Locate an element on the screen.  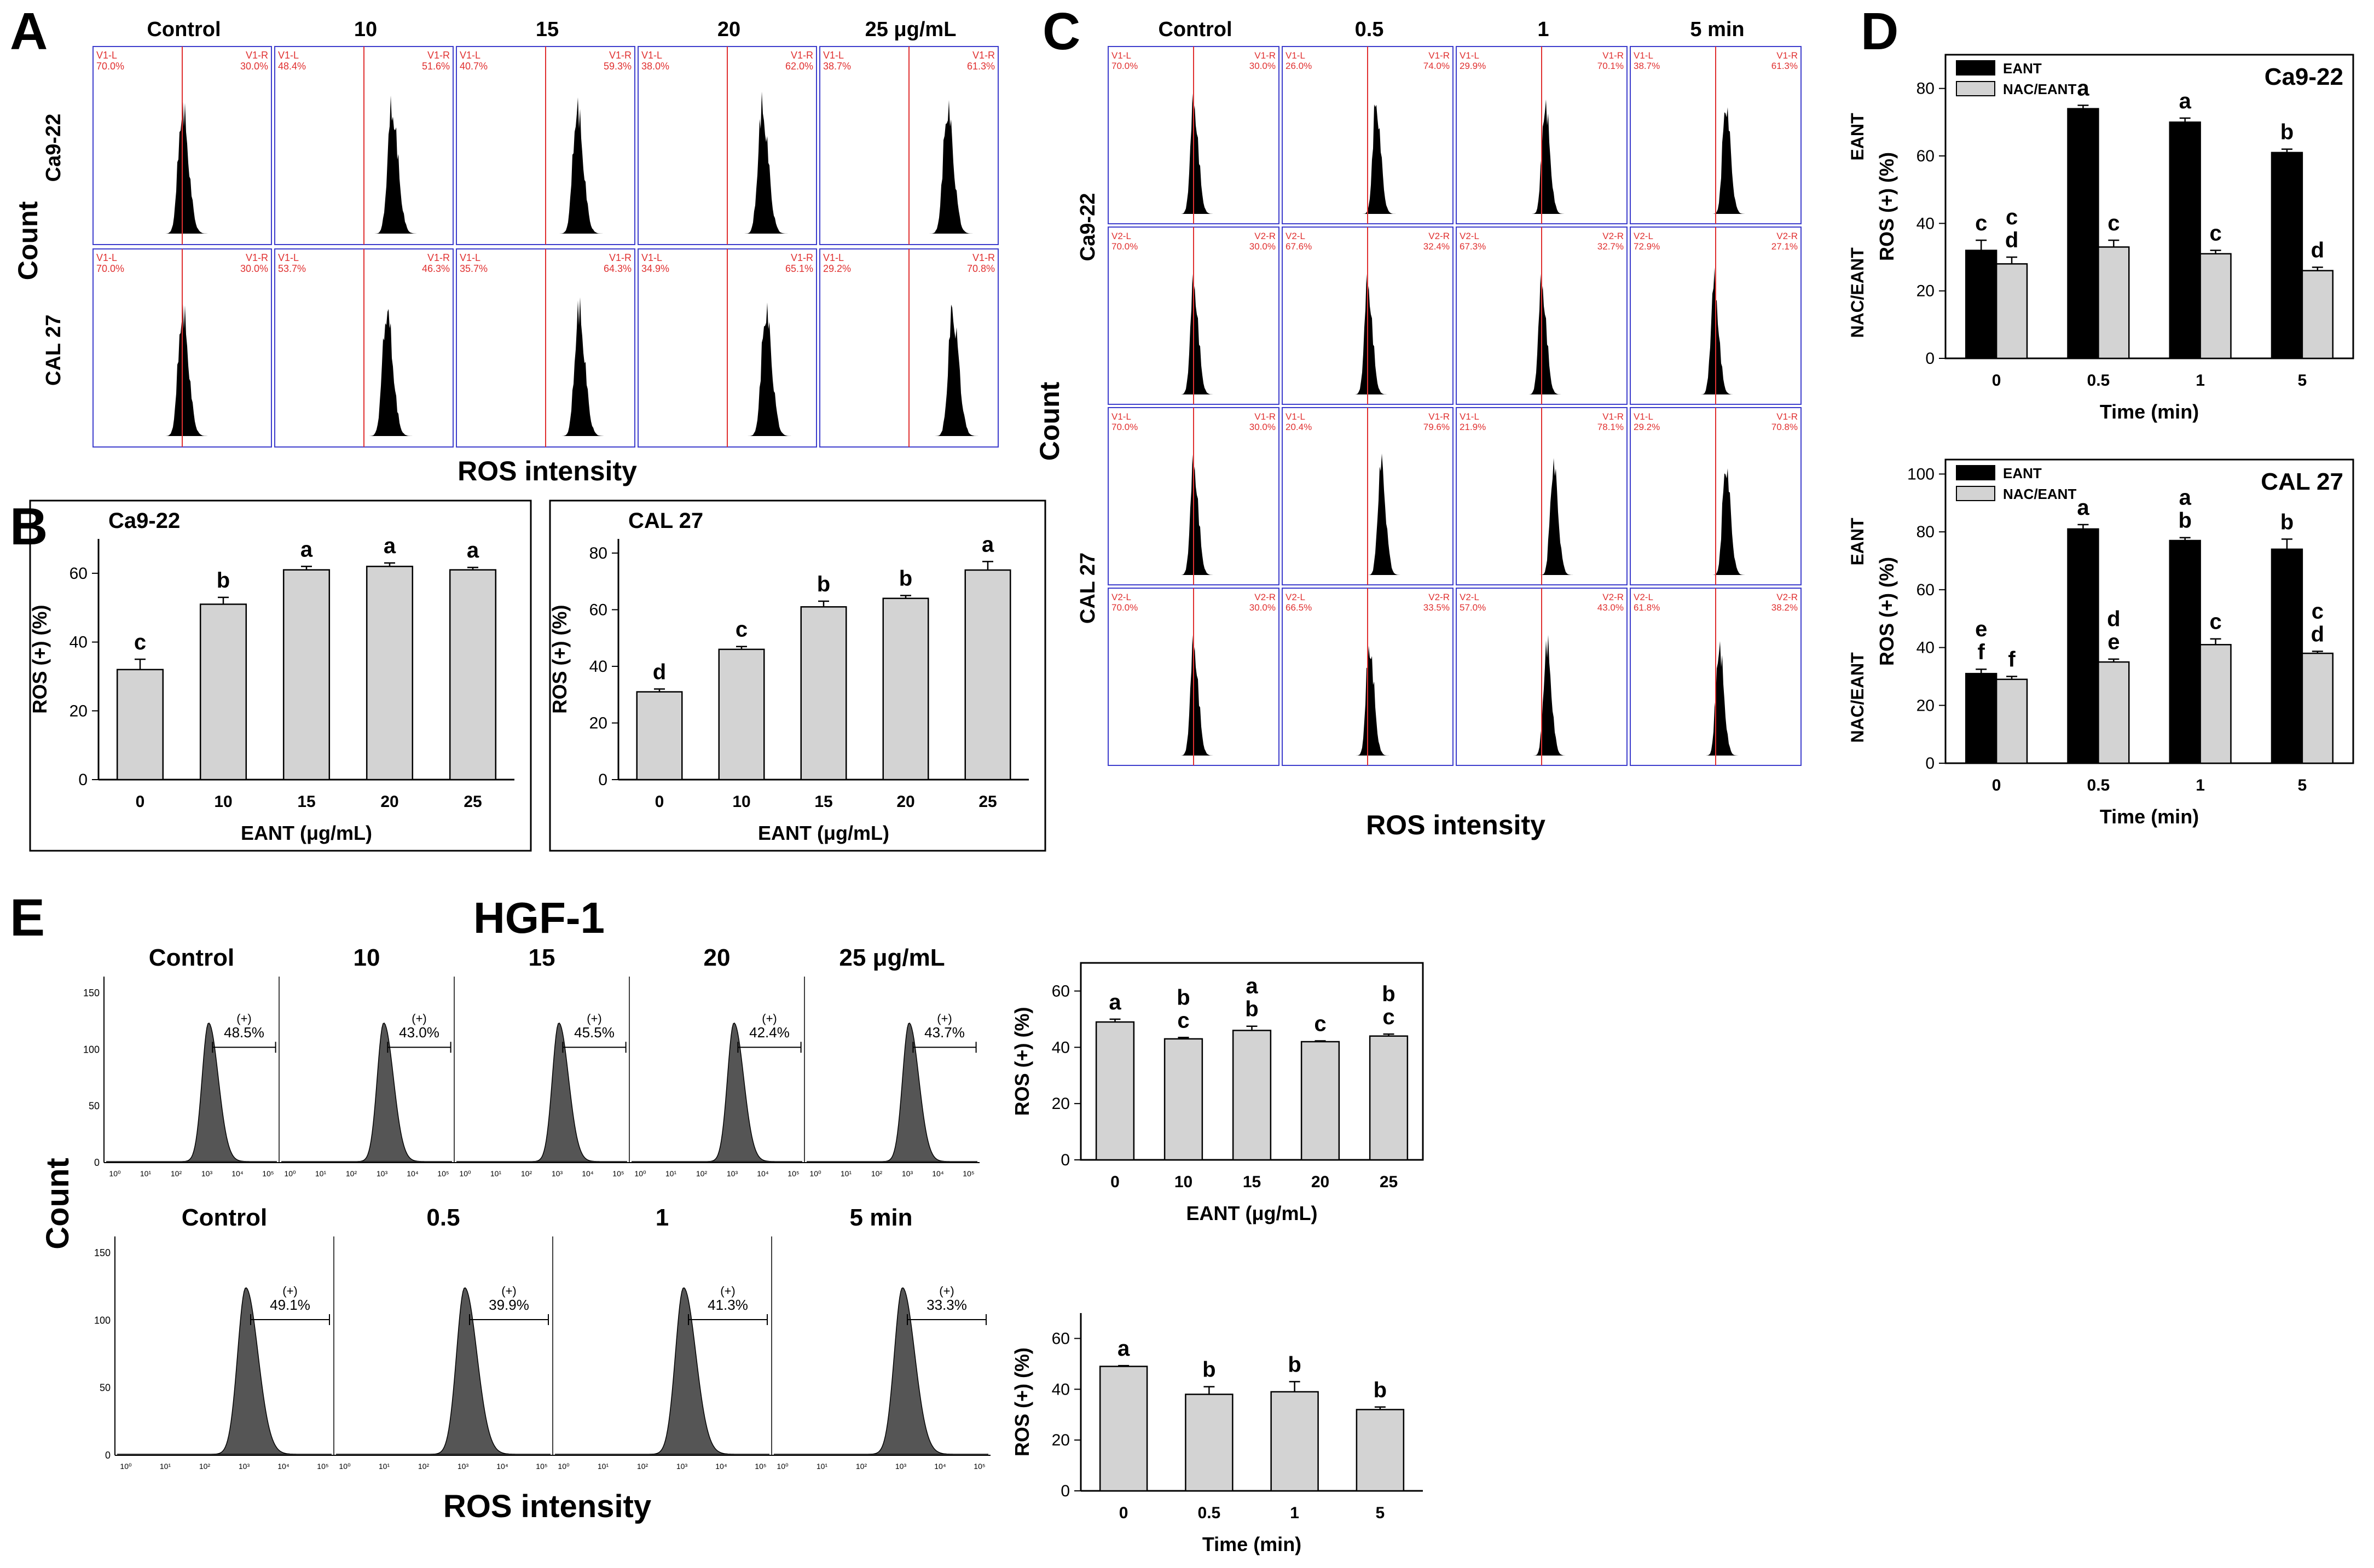
positive-percent: 48.5% is located at coordinates (244, 1032).